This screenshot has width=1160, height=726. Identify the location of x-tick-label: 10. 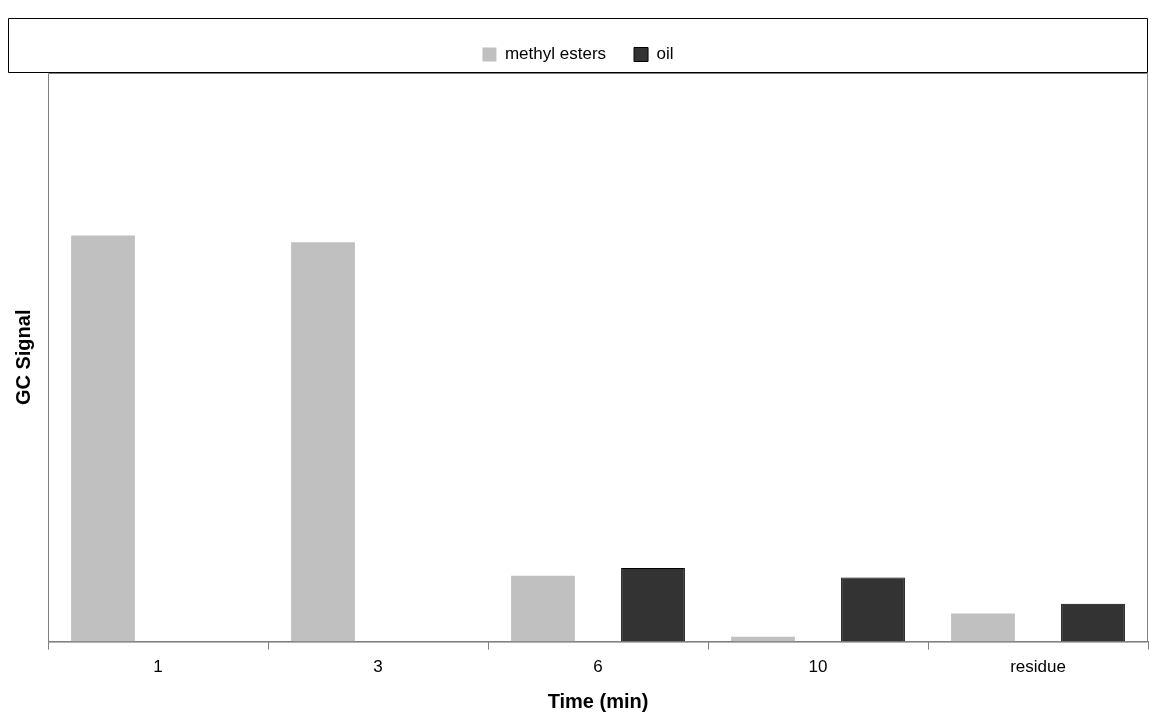
(818, 667).